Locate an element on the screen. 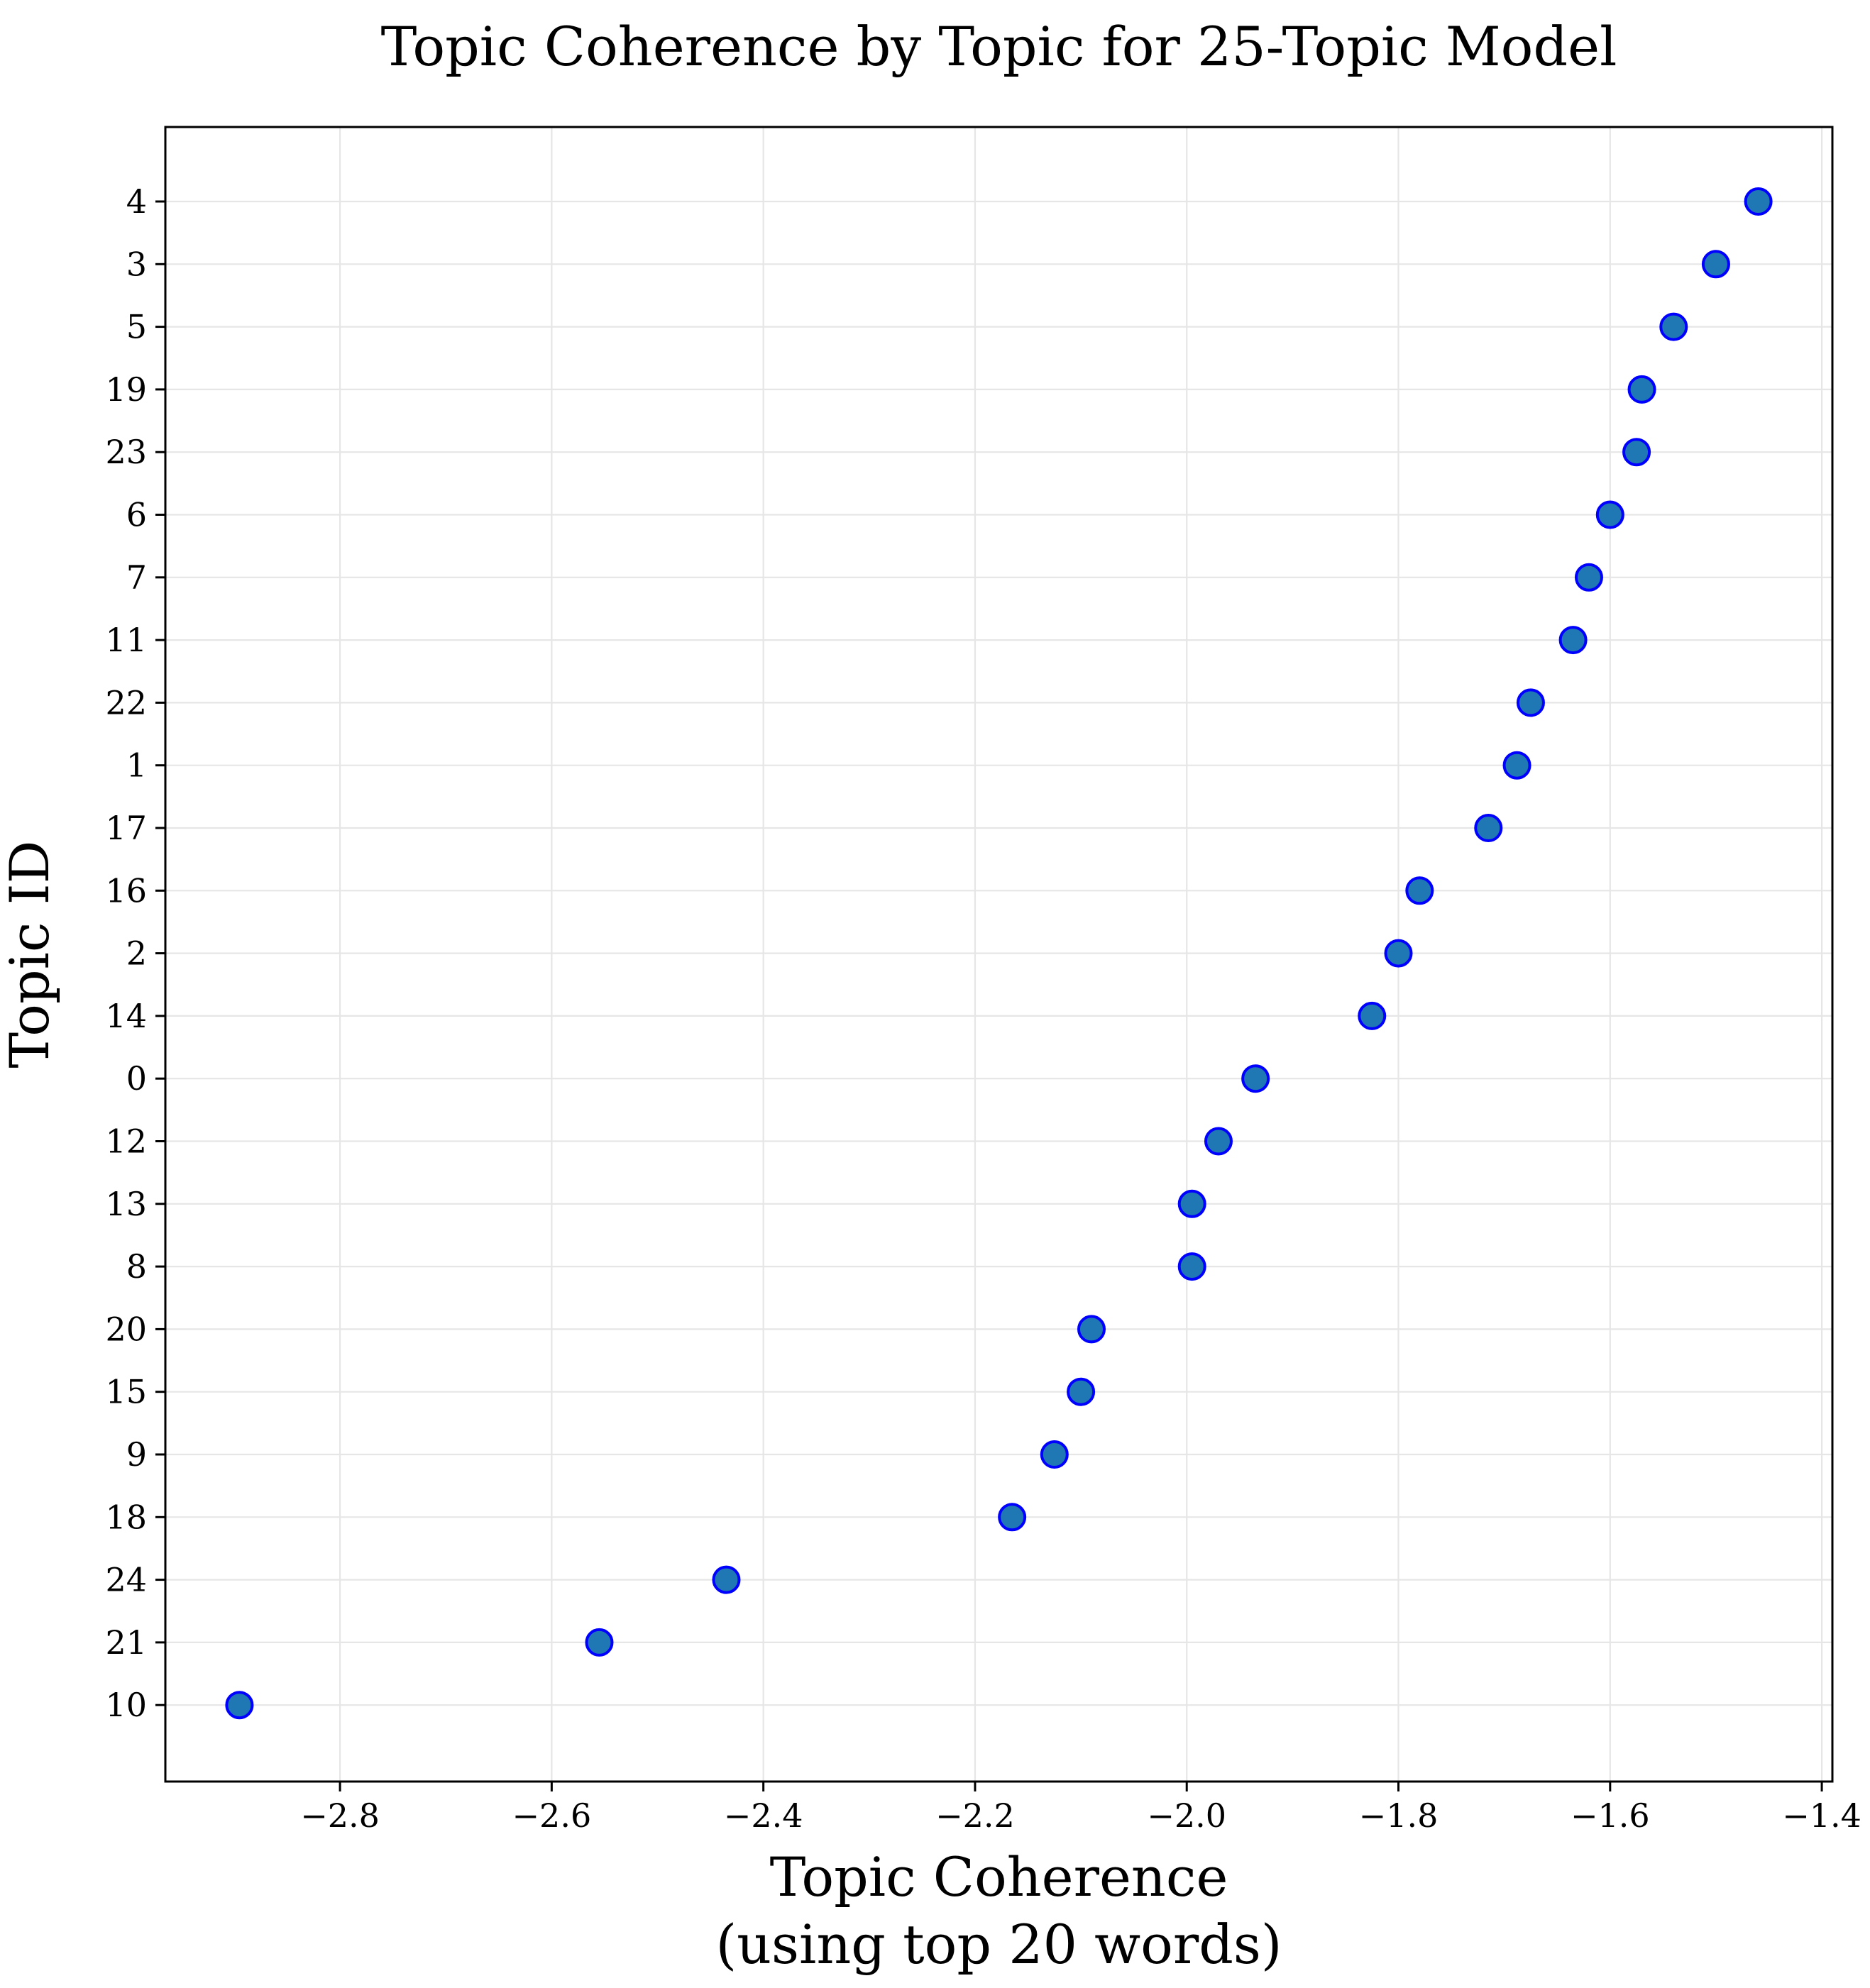  y-tick-label: 15 is located at coordinates (126, 1392).